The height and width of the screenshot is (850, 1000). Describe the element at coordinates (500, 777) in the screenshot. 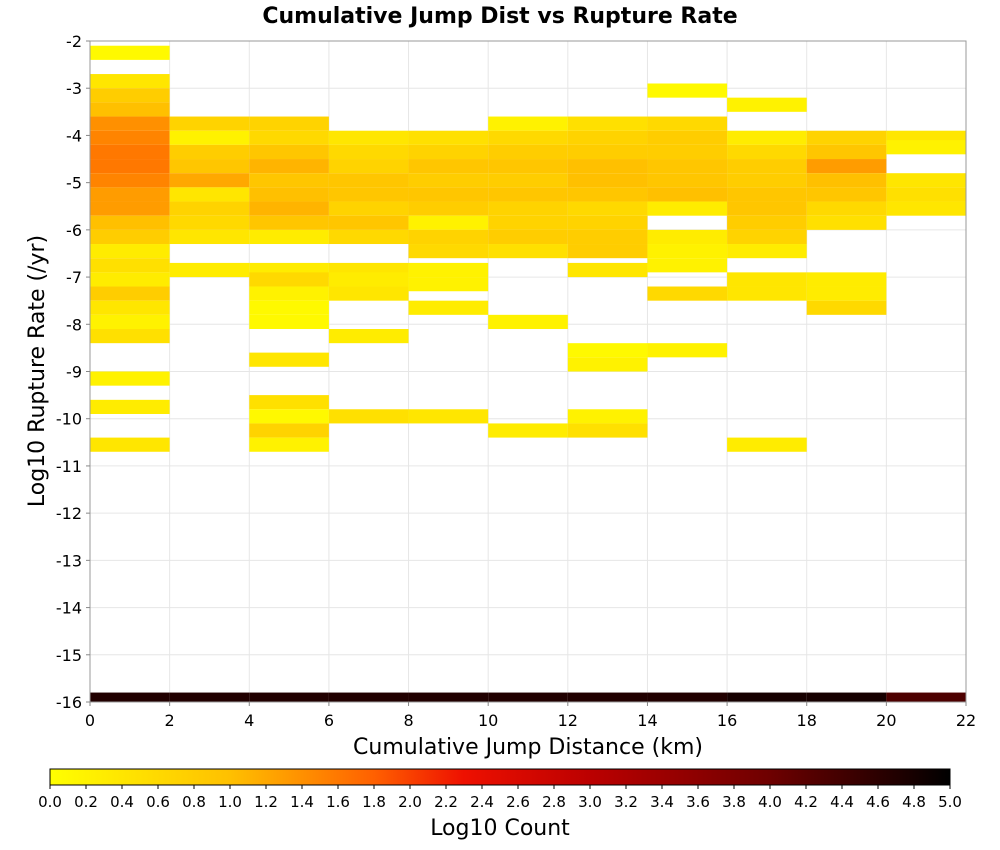

I see `colorbar` at that location.